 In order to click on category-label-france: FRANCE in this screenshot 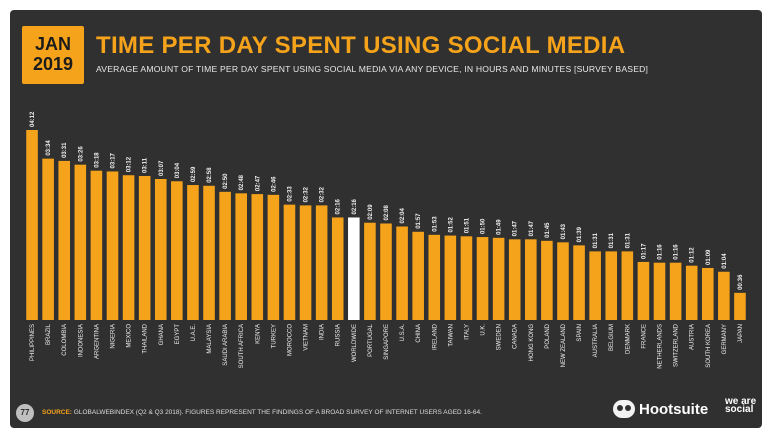, I will do `click(644, 336)`.